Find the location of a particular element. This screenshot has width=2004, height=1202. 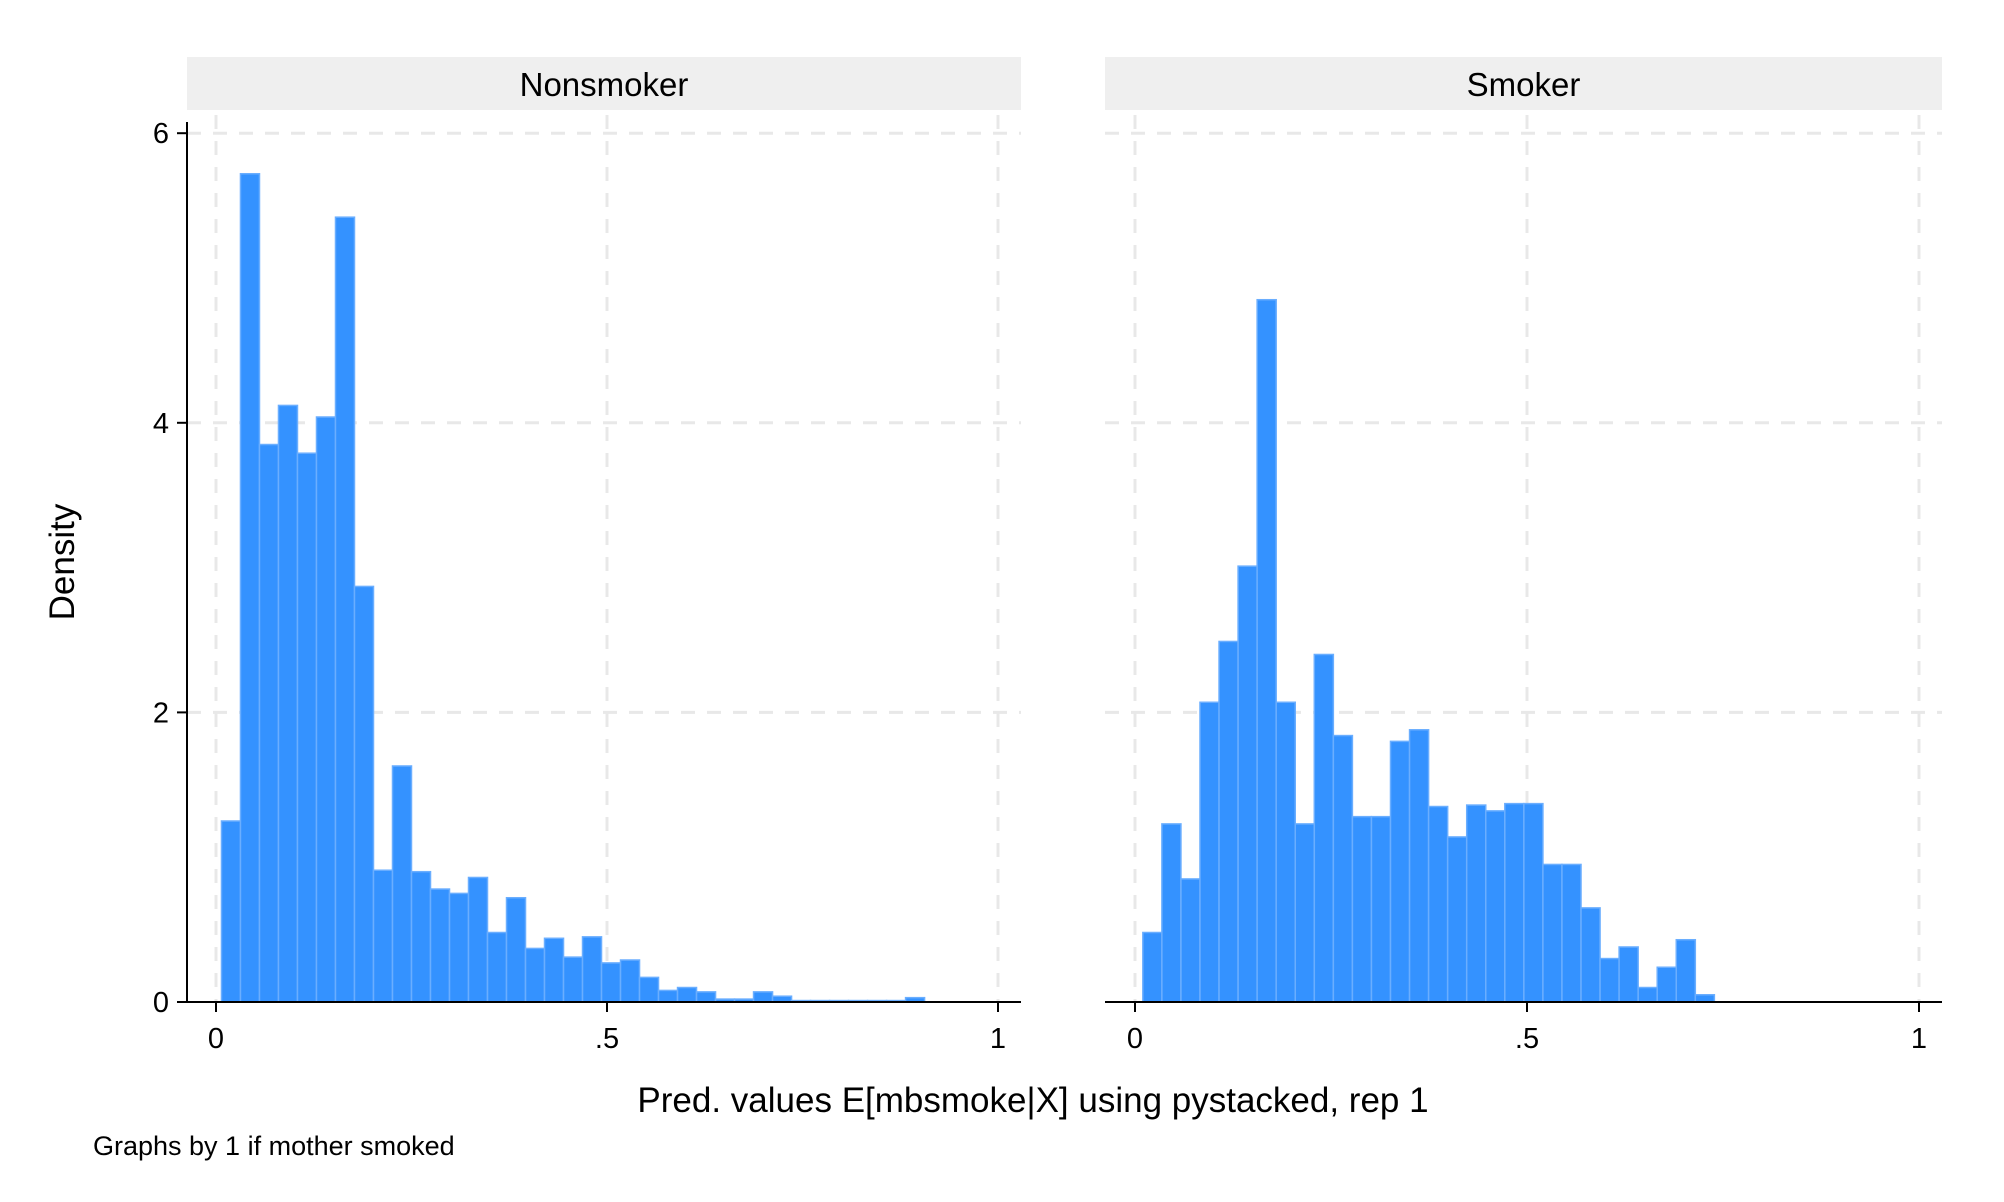

panel-title: Nonsmoker is located at coordinates (604, 84).